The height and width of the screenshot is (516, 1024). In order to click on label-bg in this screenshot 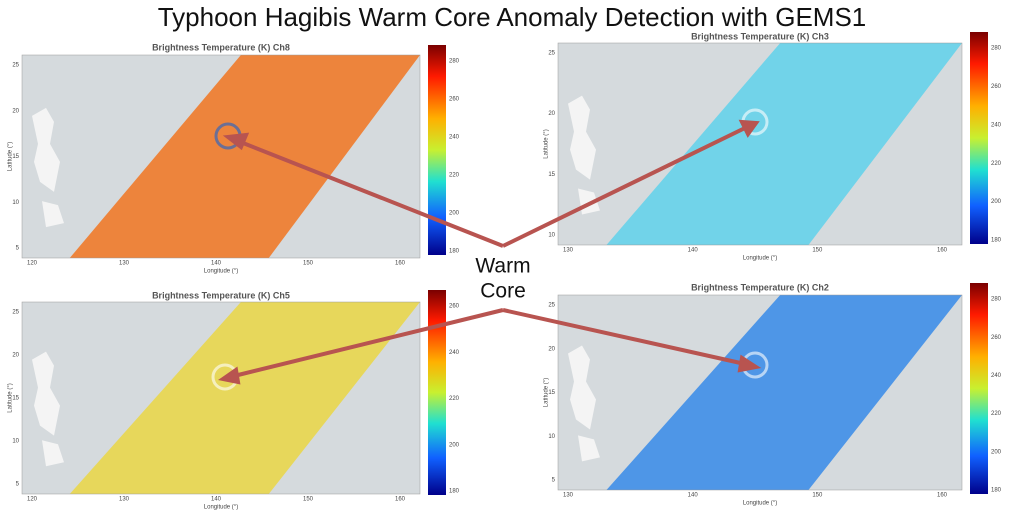, I will do `click(504, 280)`.